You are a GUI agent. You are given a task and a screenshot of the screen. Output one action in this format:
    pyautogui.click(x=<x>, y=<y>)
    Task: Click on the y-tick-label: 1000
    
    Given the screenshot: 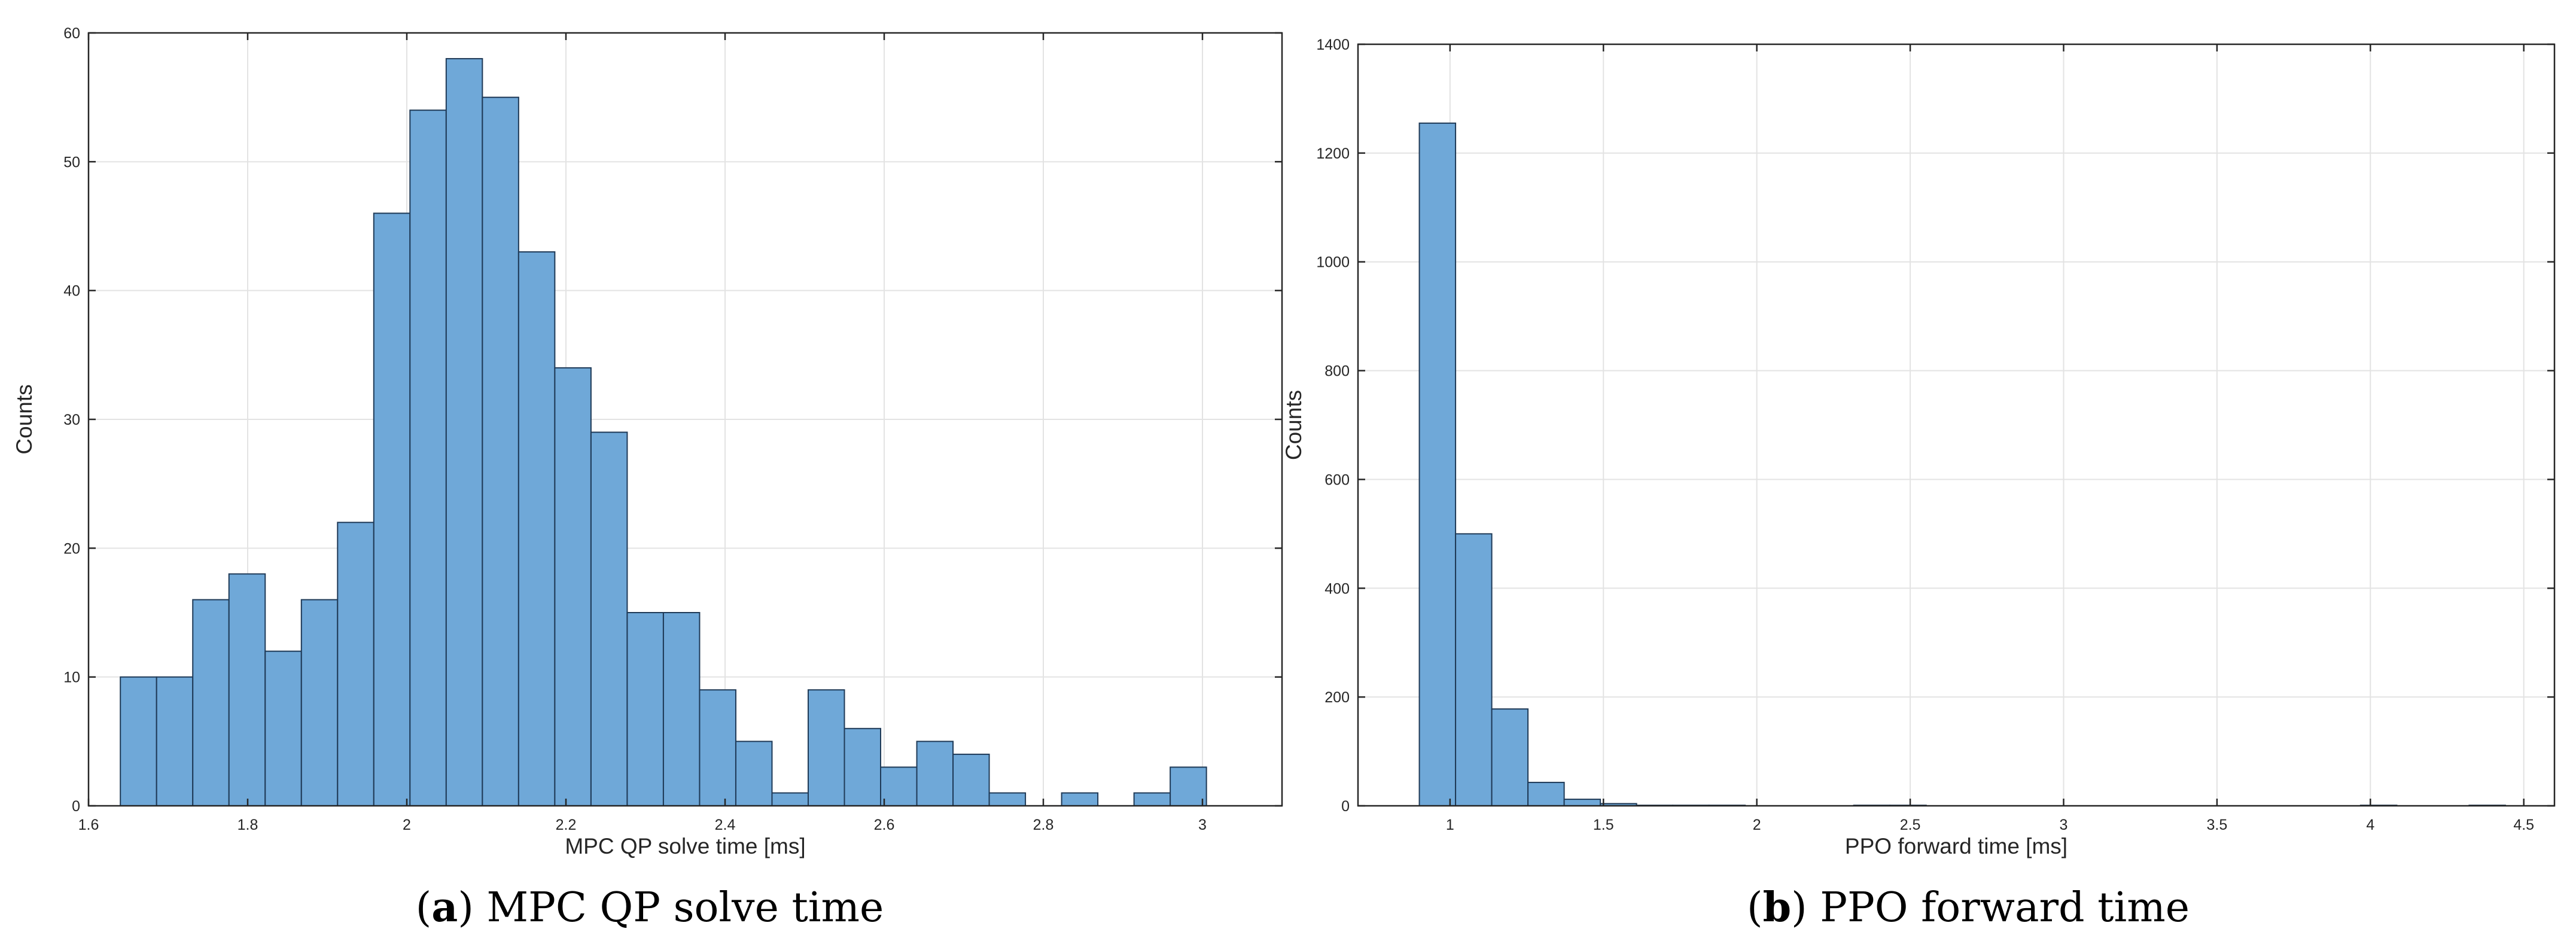 What is the action you would take?
    pyautogui.click(x=1333, y=262)
    